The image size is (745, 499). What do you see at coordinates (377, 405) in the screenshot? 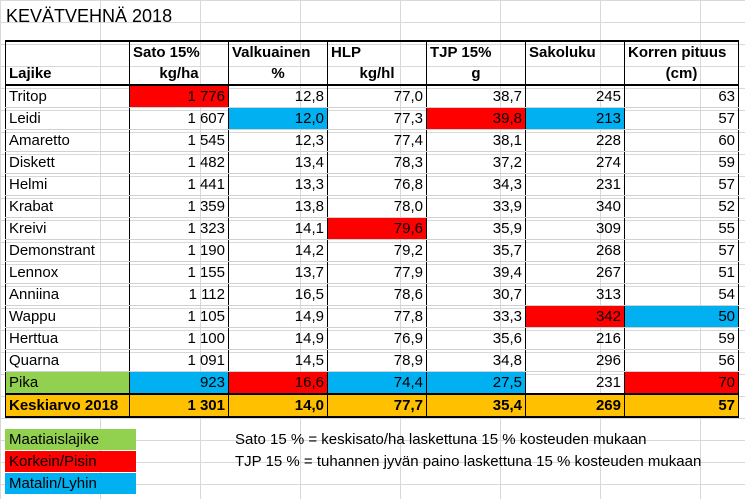
I see `average-cell: 77,7` at bounding box center [377, 405].